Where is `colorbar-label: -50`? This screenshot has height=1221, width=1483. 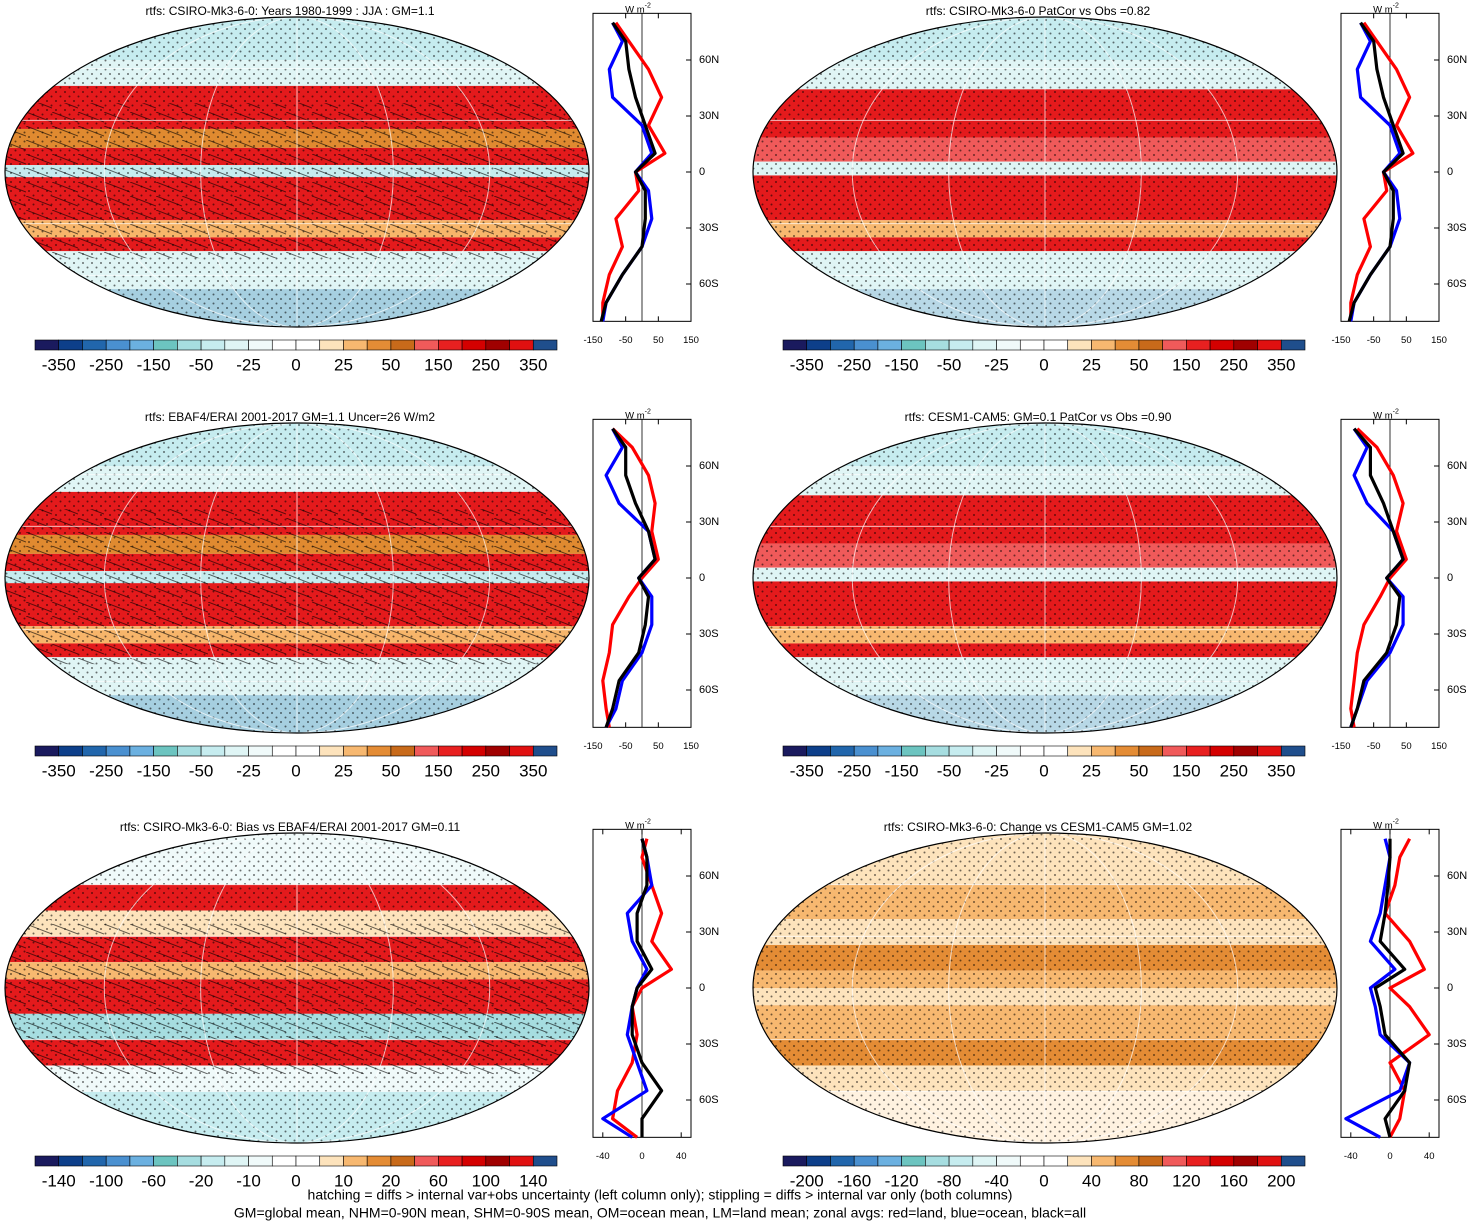 colorbar-label: -50 is located at coordinates (201, 364).